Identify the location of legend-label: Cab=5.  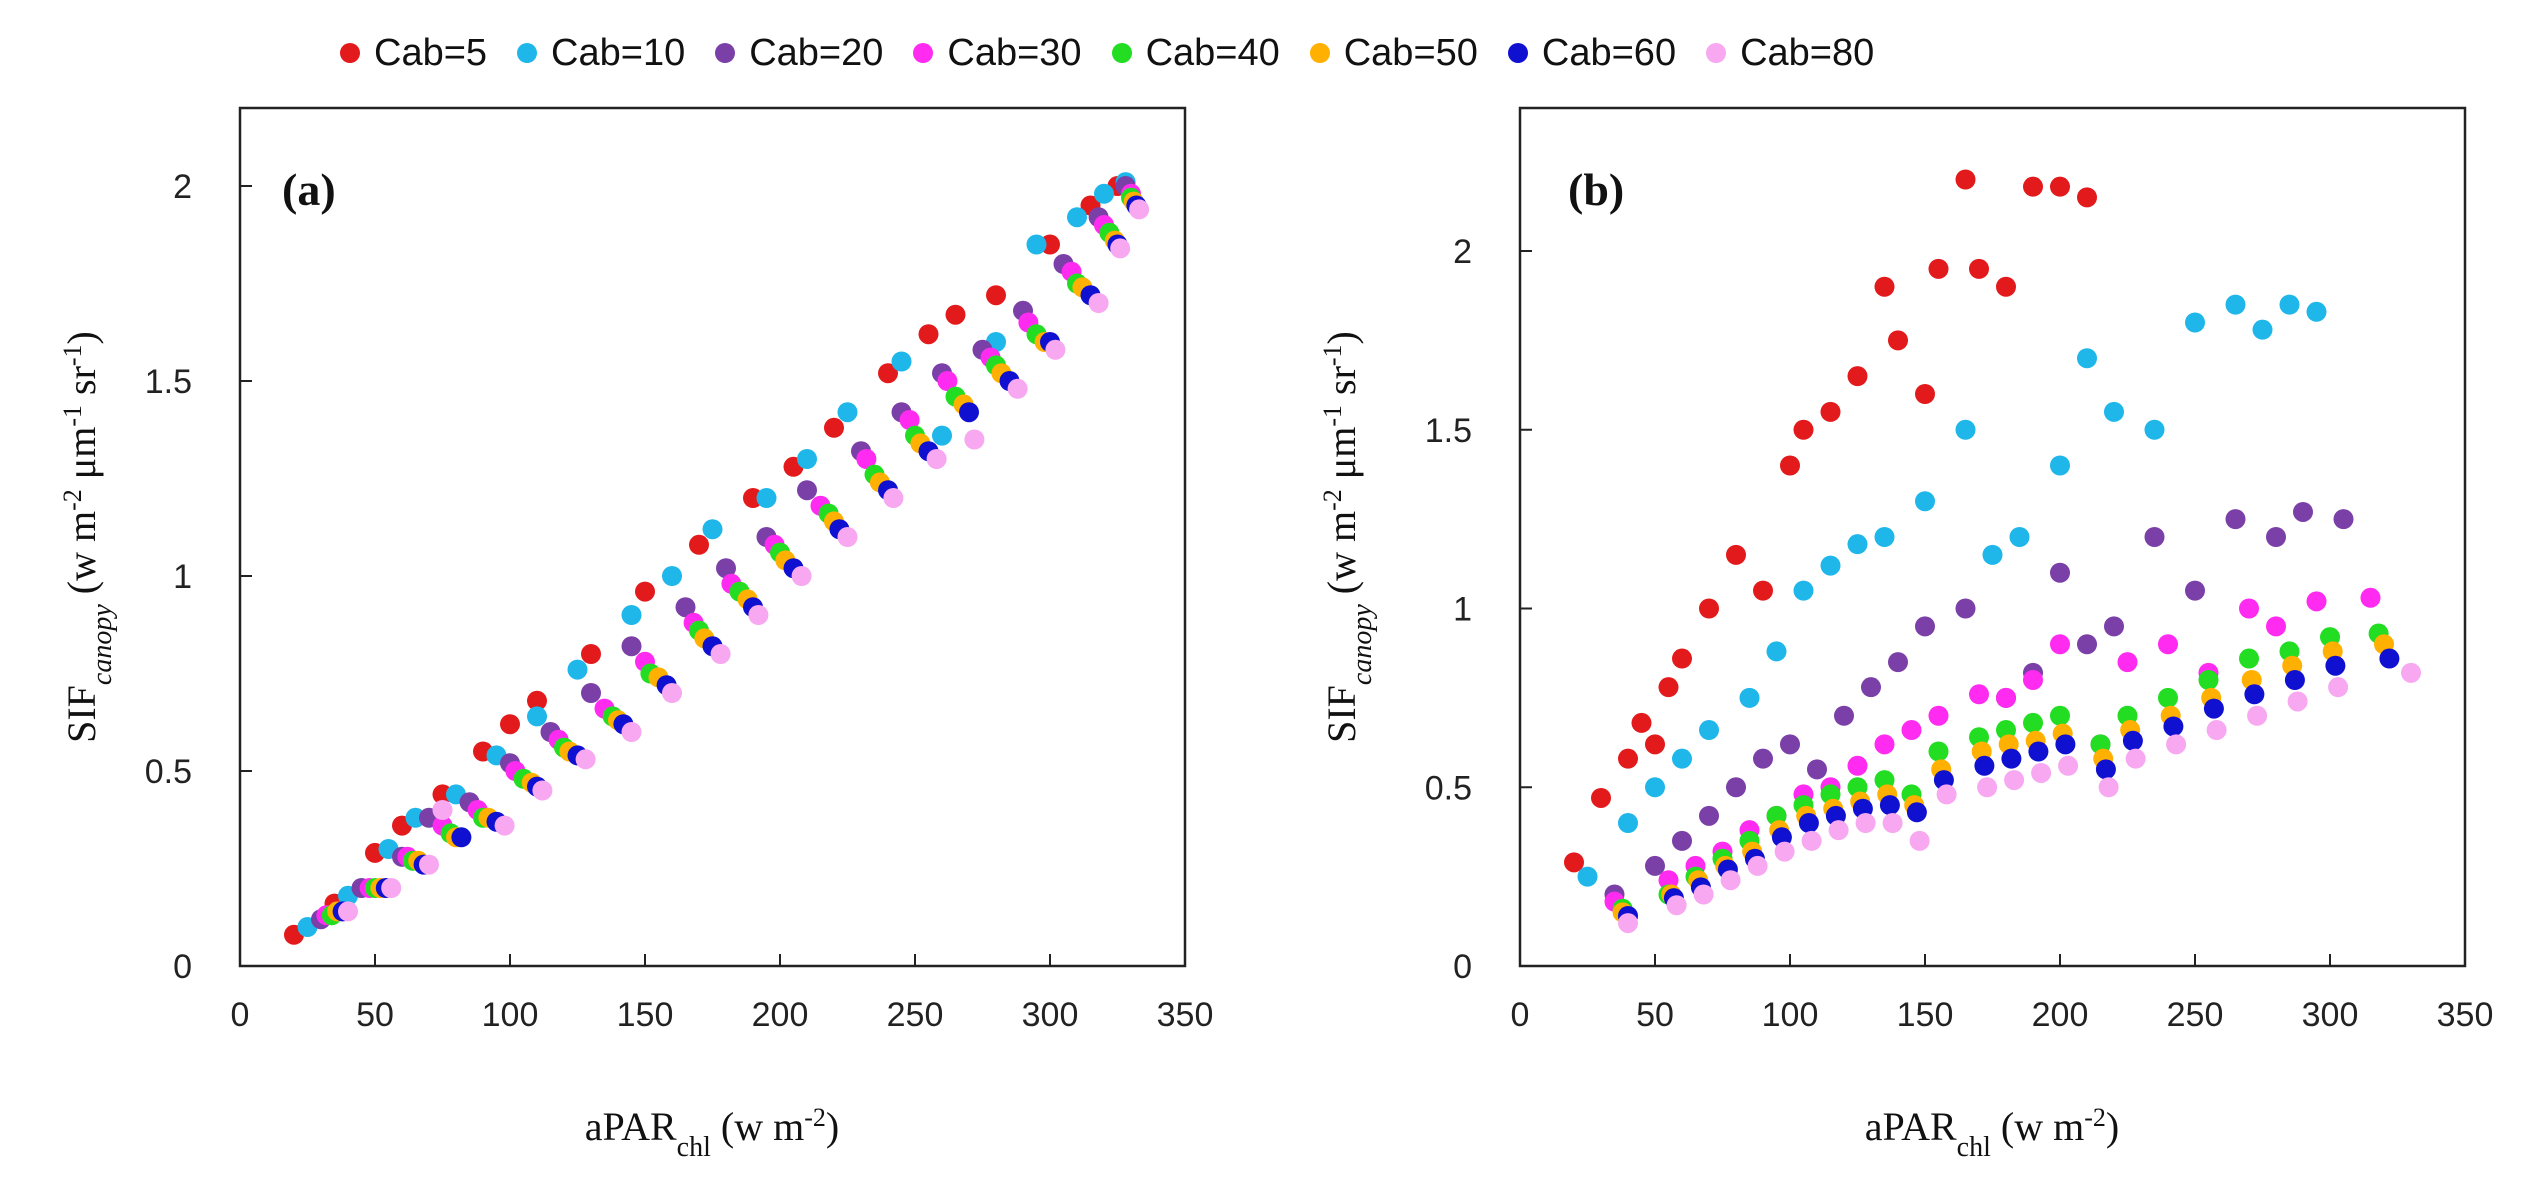
(431, 52).